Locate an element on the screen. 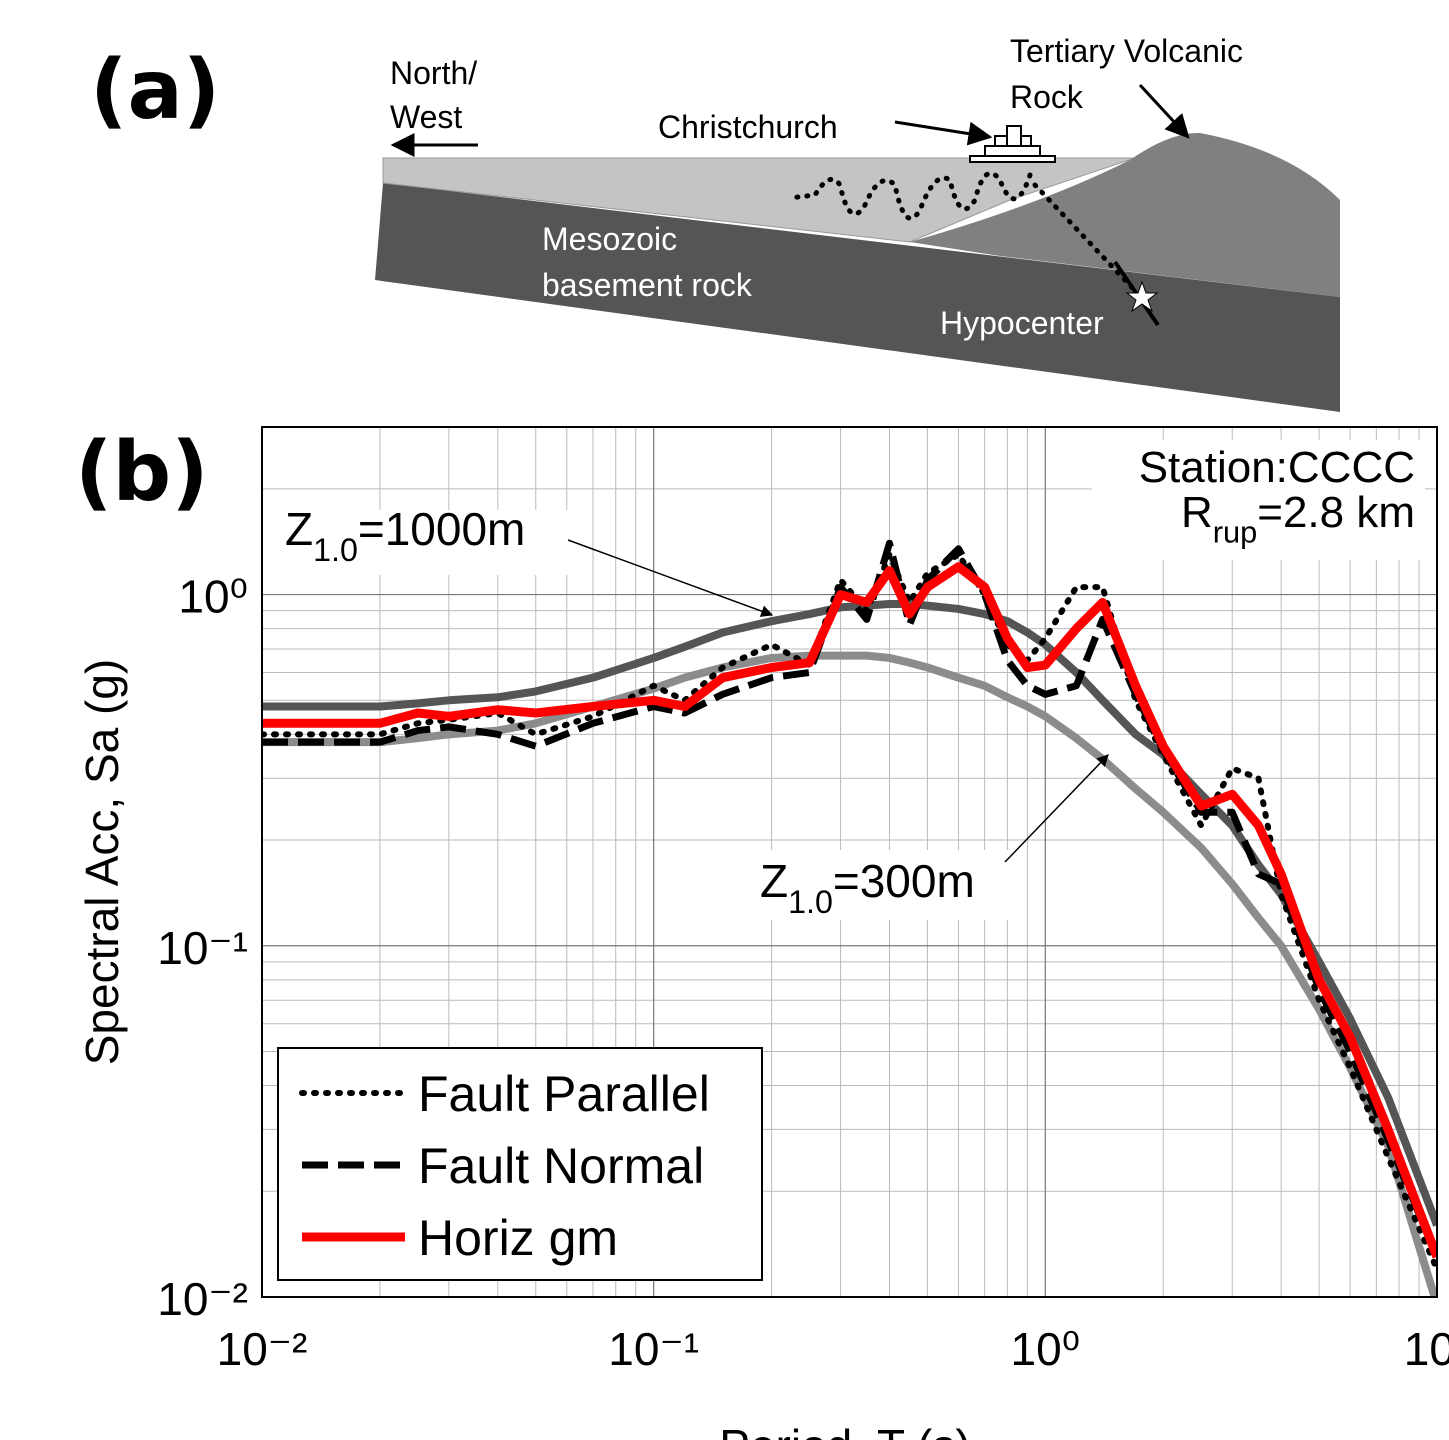  x-tick-label: 10⁰ is located at coordinates (1046, 1349).